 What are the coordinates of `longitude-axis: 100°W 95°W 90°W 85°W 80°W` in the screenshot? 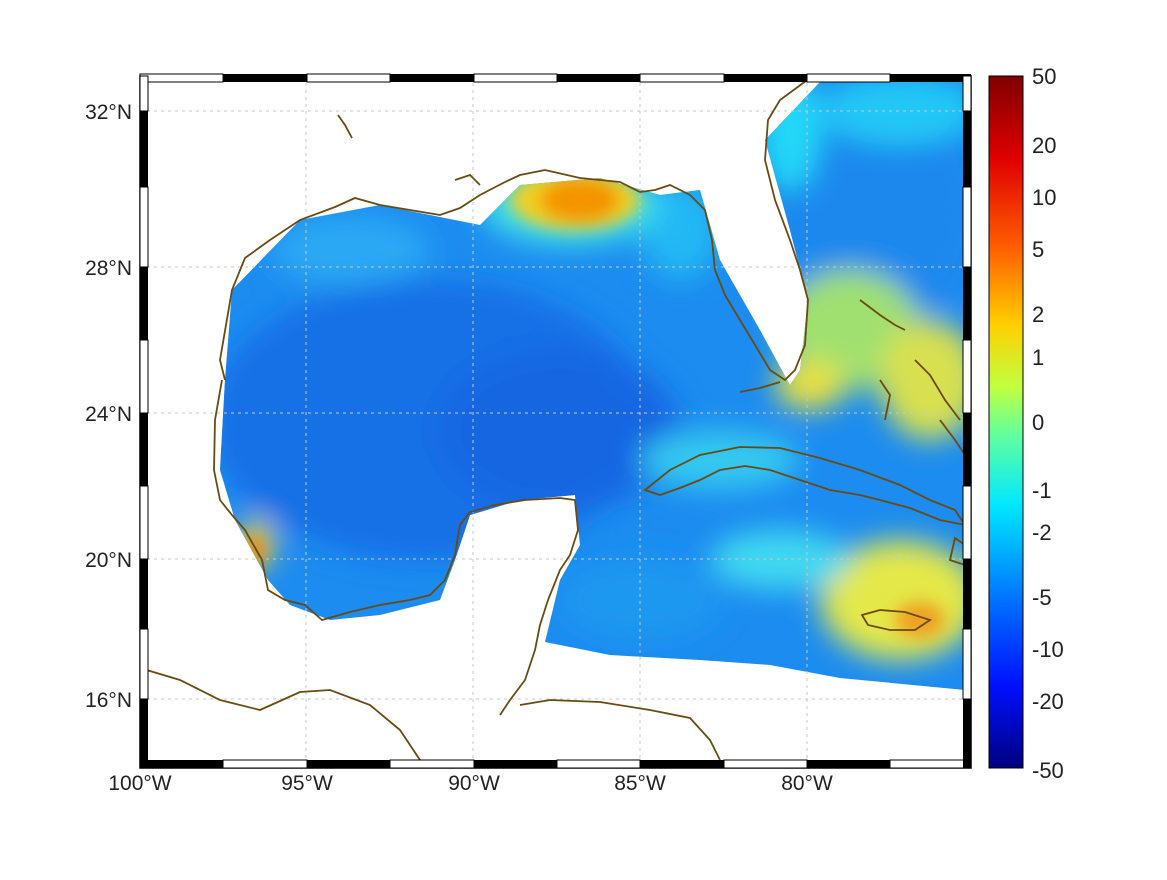 It's located at (470, 783).